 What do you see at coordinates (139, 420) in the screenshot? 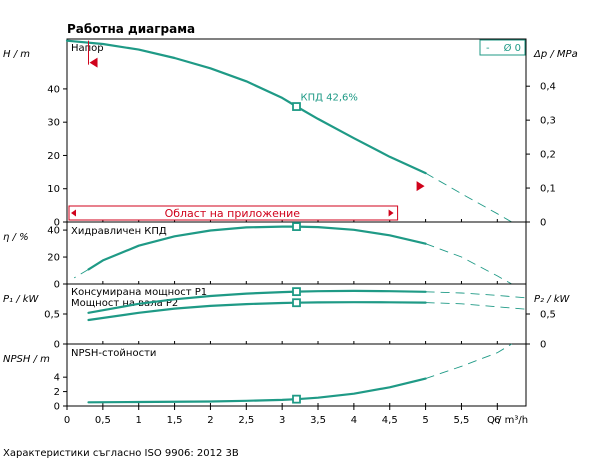
I see `x-tick-label: 1` at bounding box center [139, 420].